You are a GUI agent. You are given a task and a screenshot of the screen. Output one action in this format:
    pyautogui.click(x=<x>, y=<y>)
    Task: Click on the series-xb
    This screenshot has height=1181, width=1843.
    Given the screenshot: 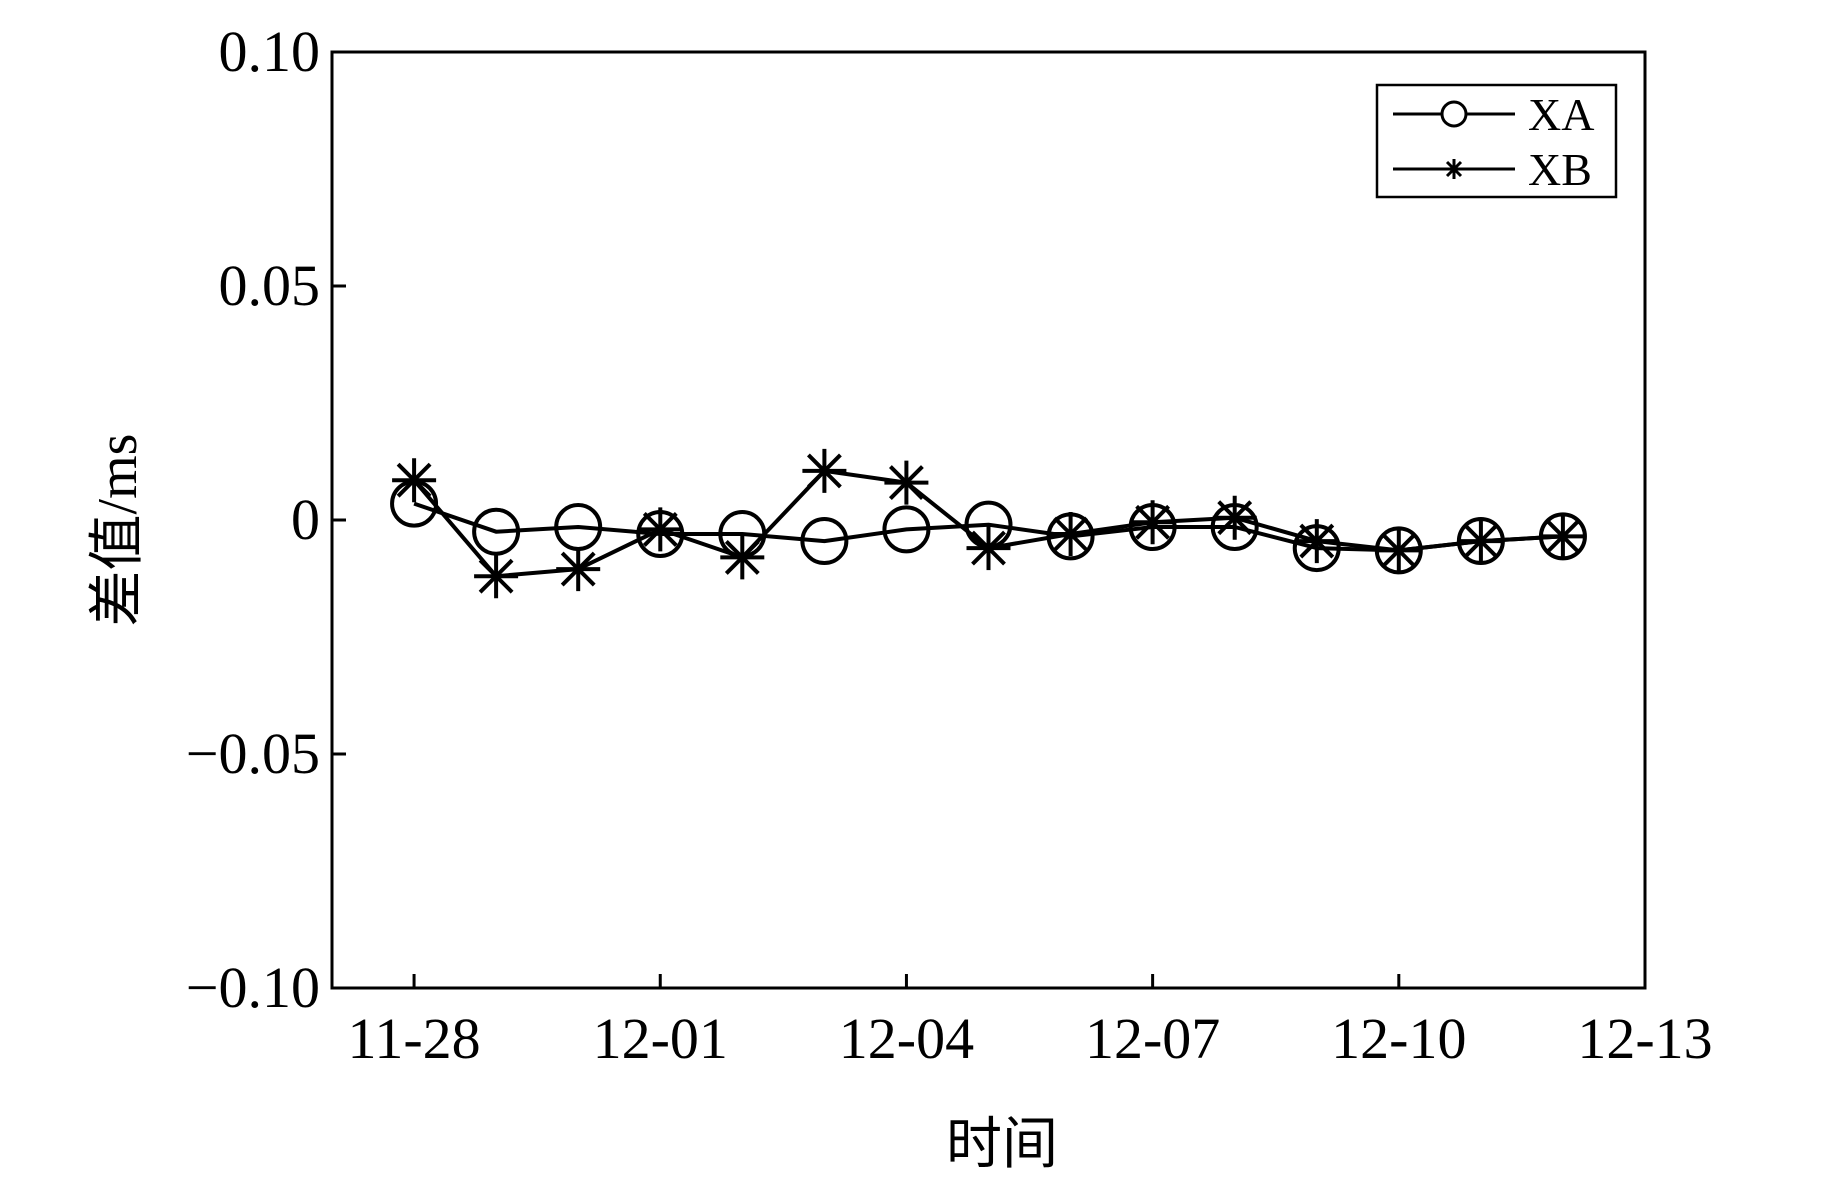 What is the action you would take?
    pyautogui.click(x=988, y=523)
    